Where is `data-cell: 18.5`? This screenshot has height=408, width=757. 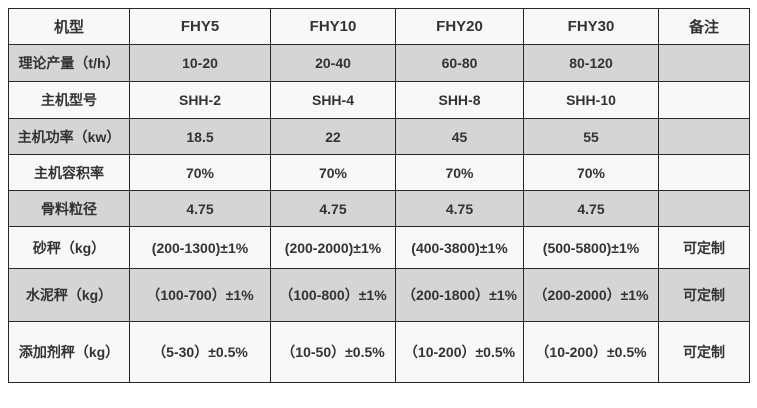 data-cell: 18.5 is located at coordinates (200, 136).